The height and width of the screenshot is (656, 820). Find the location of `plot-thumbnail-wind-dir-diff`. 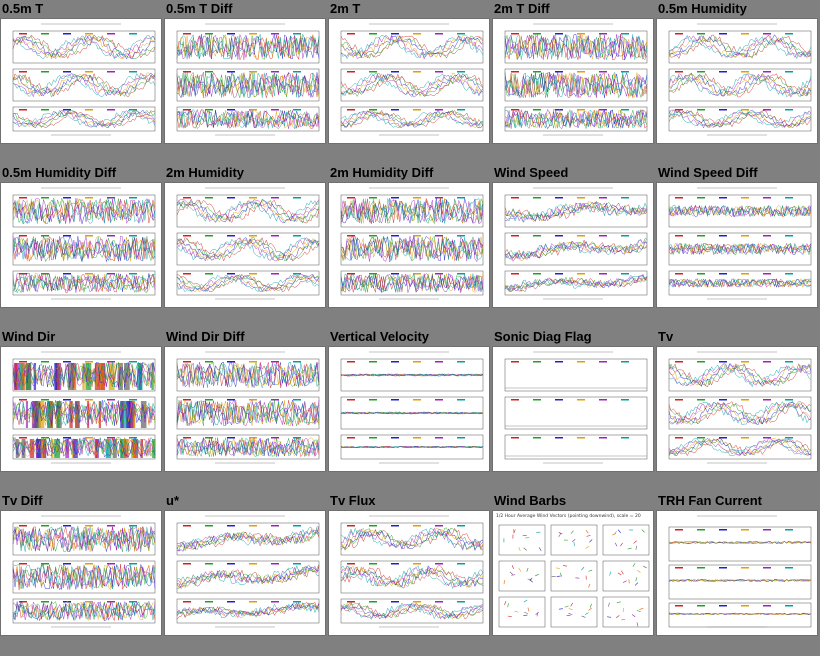

plot-thumbnail-wind-dir-diff is located at coordinates (245, 409).